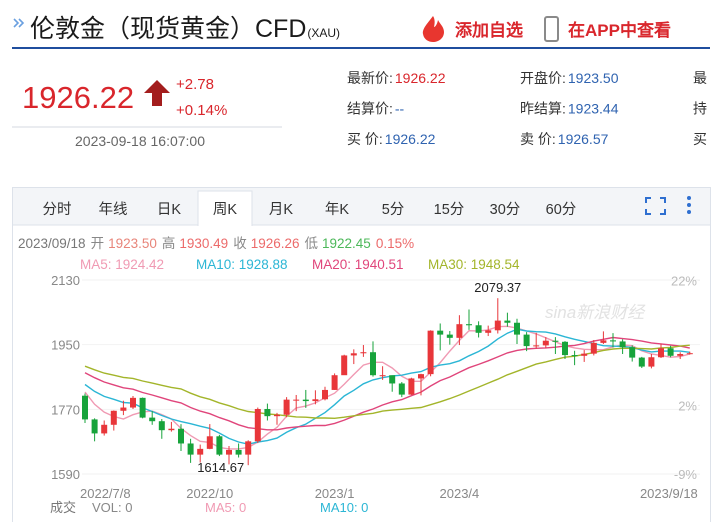 This screenshot has width=711, height=522. Describe the element at coordinates (122, 264) in the screenshot. I see `legend-entry: MA5: 1924.42` at that location.